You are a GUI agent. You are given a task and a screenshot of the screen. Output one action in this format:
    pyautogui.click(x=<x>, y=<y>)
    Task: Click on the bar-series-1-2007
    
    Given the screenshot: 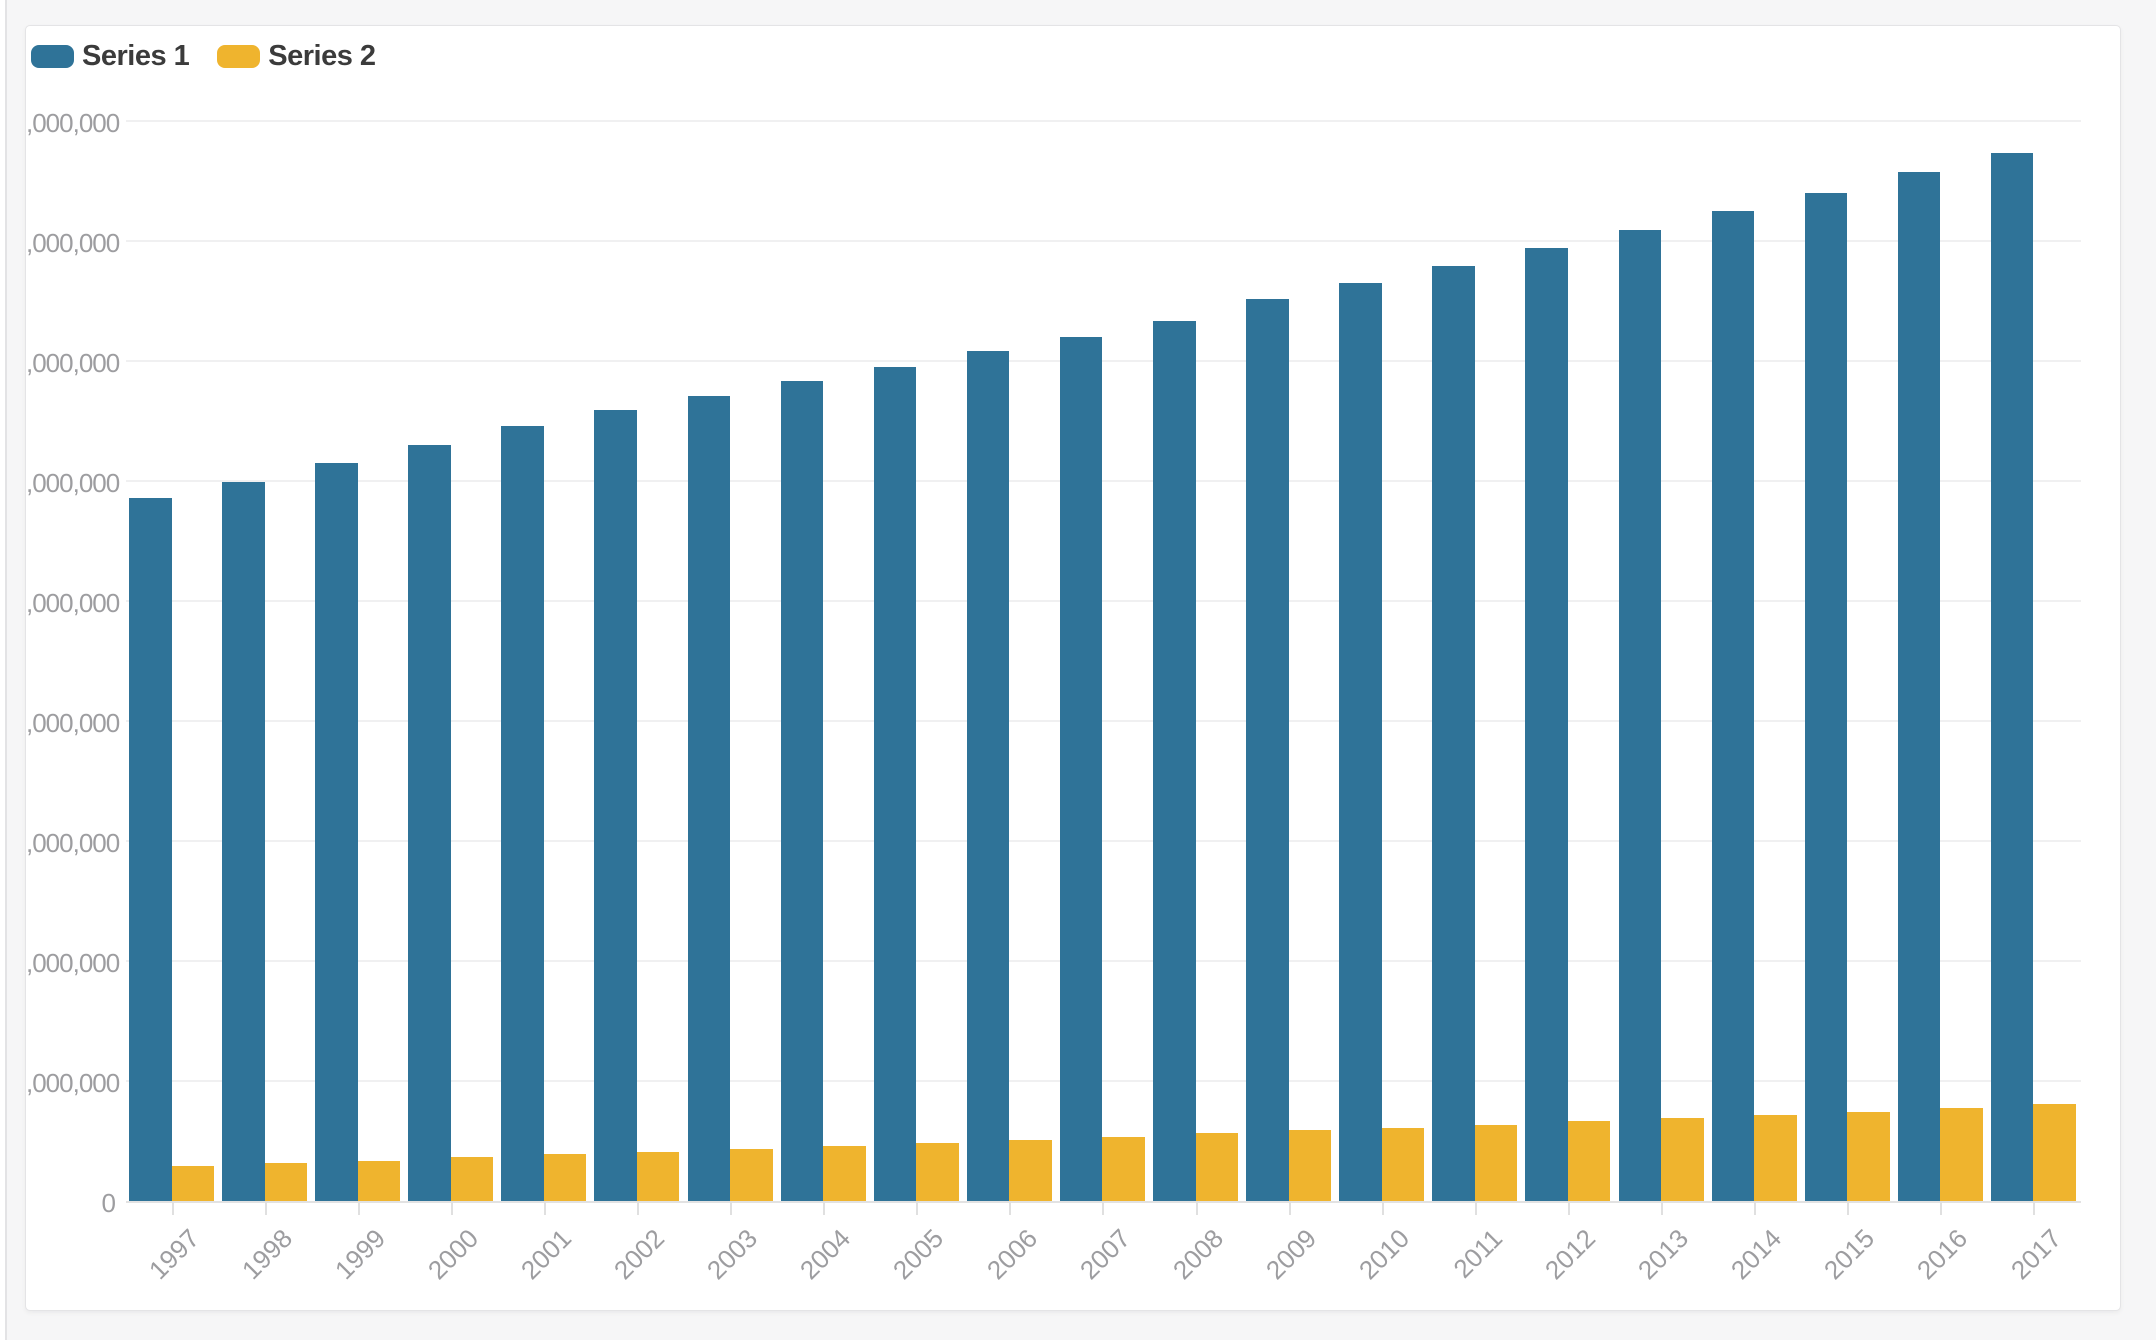 What is the action you would take?
    pyautogui.click(x=1081, y=768)
    